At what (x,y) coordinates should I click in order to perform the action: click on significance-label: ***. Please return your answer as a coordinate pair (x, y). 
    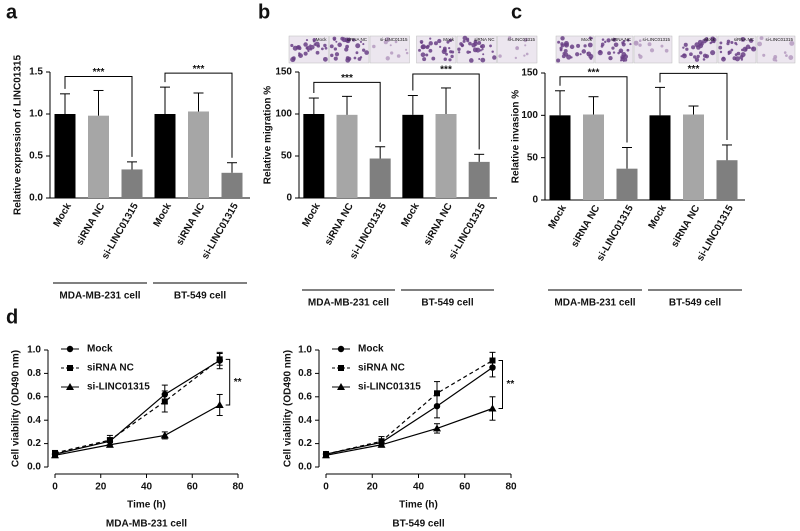
    Looking at the image, I should click on (199, 69).